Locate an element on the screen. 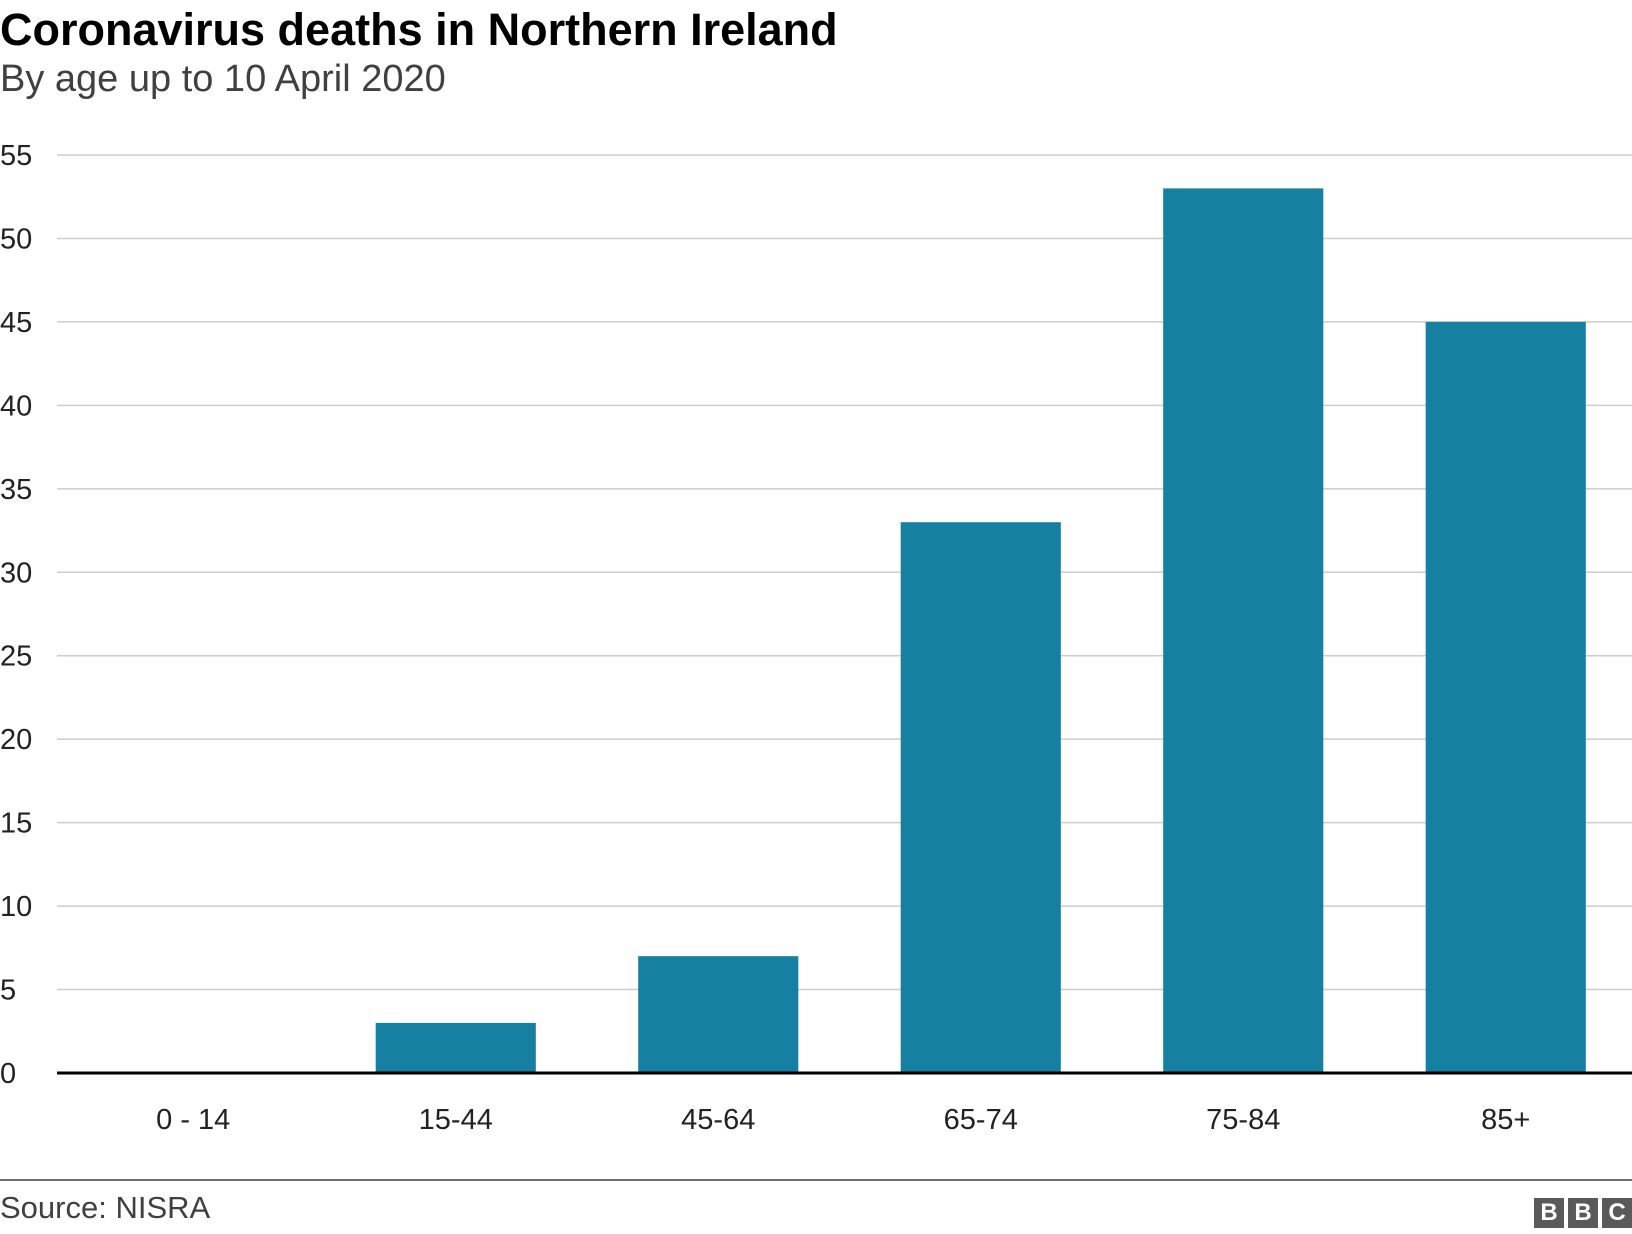 This screenshot has height=1234, width=1632. y-tick-label: 10 is located at coordinates (16, 907).